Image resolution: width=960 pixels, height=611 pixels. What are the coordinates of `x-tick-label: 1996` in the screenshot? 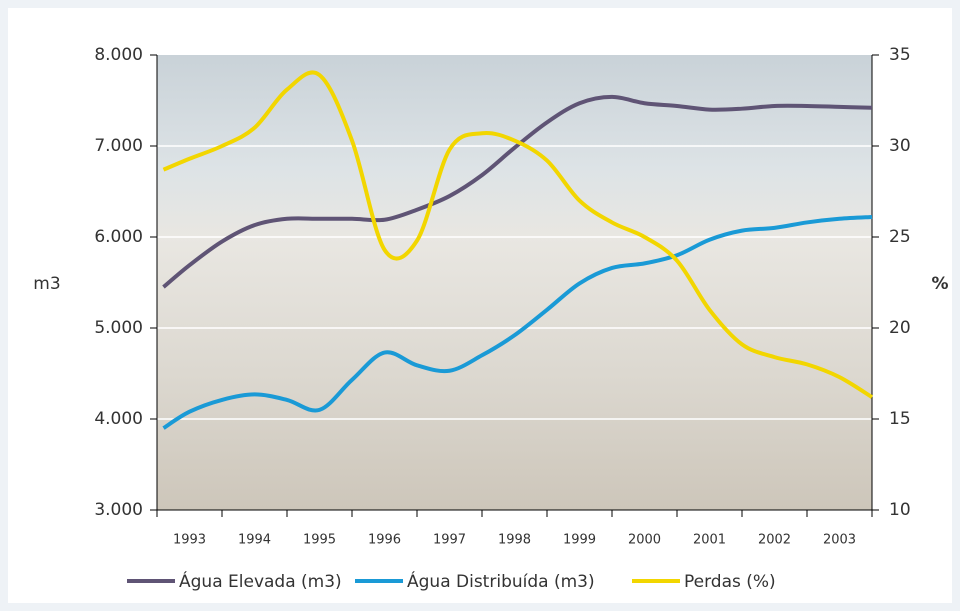 It's located at (384, 540).